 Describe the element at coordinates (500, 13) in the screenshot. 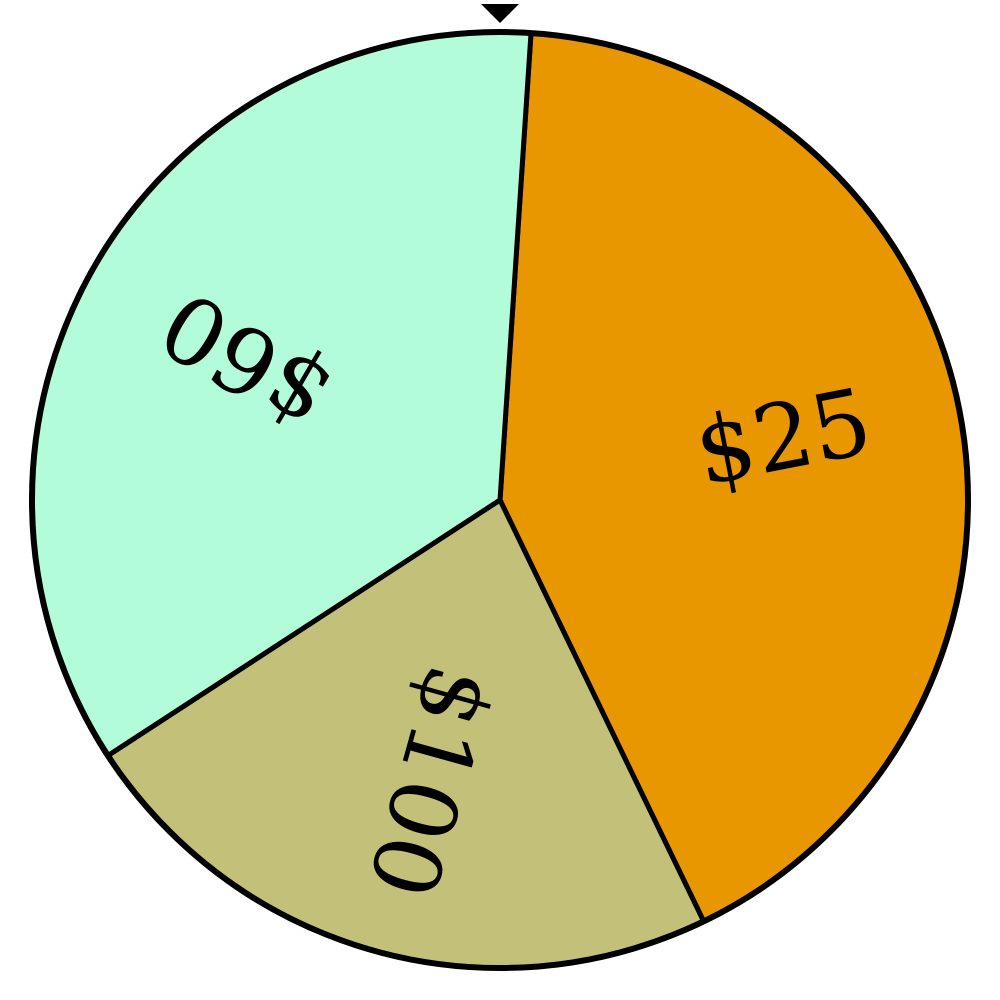

I see `pointer-triangle-icon` at that location.